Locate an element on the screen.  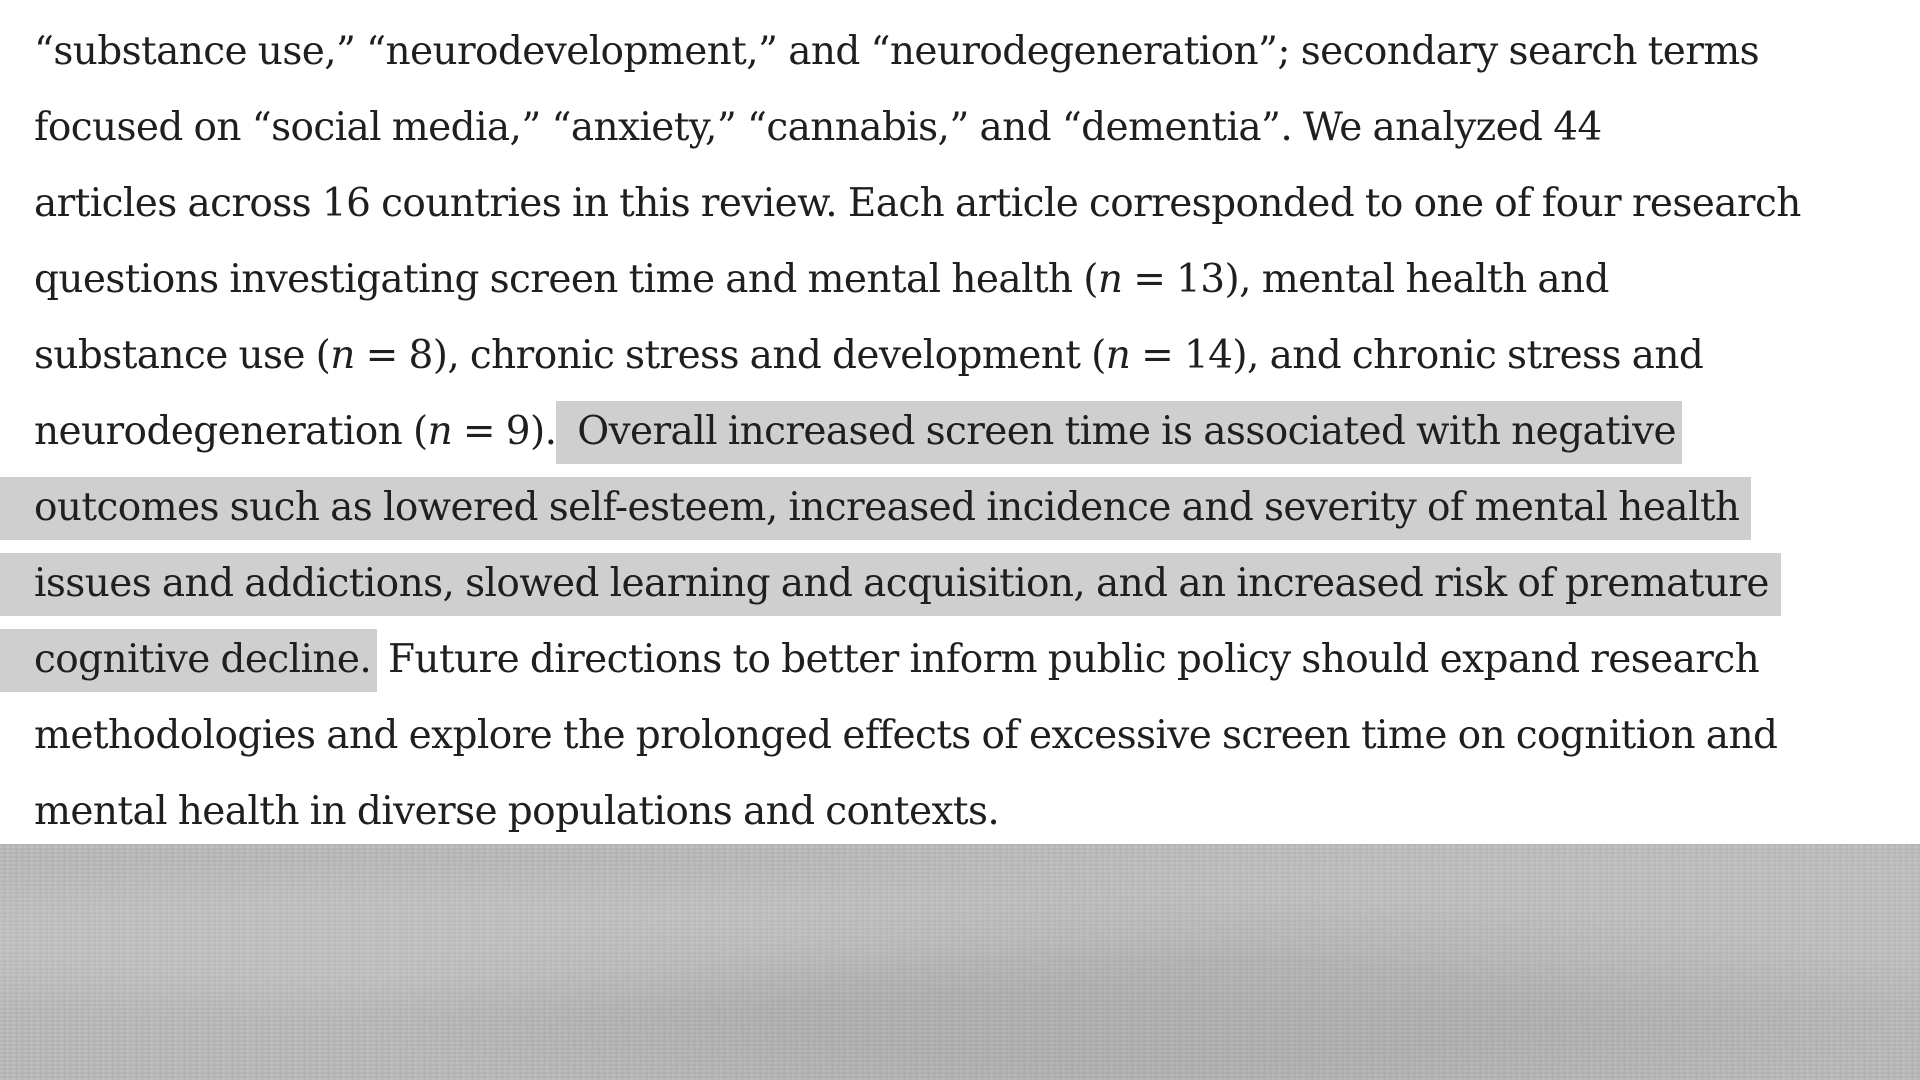
text-span: = 9). is located at coordinates (504, 431).